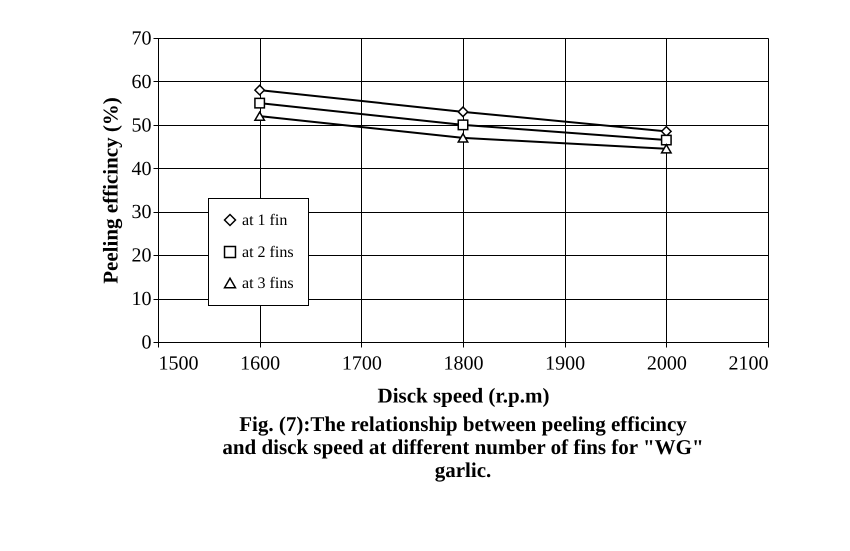  Describe the element at coordinates (142, 299) in the screenshot. I see `y-tick-label: 10` at that location.